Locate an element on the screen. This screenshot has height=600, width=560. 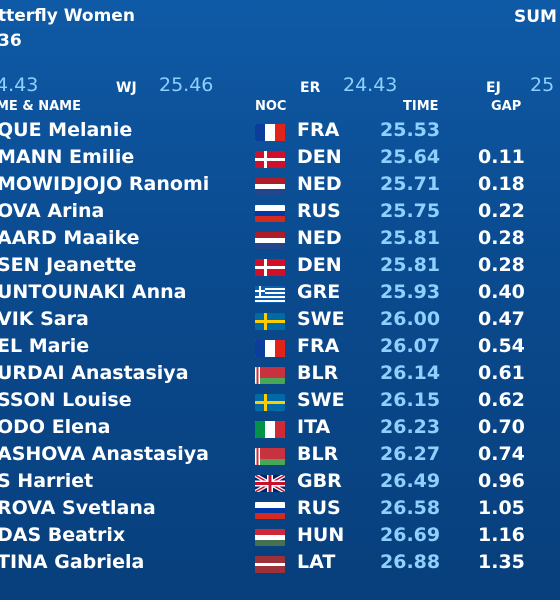
wj-label: WJ is located at coordinates (126, 88).